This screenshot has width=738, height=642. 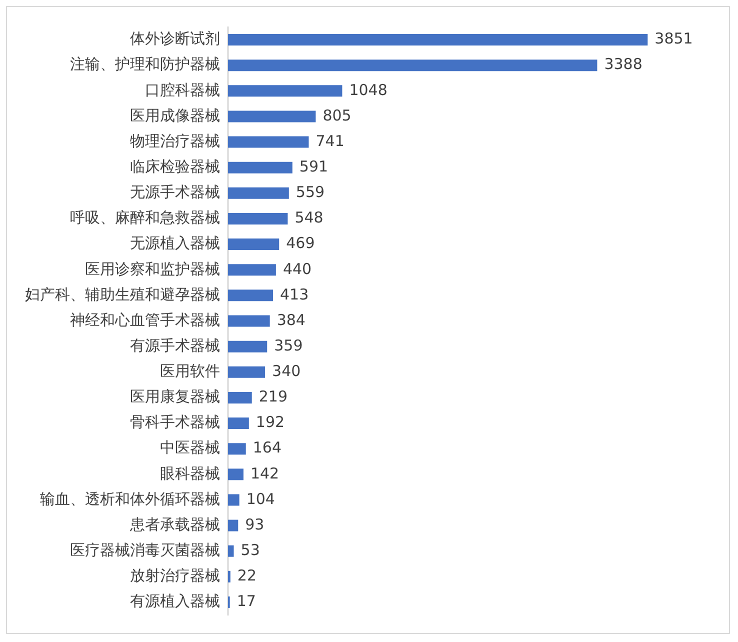 What do you see at coordinates (175, 243) in the screenshot?
I see `y-tick-label: 无源植入器械` at bounding box center [175, 243].